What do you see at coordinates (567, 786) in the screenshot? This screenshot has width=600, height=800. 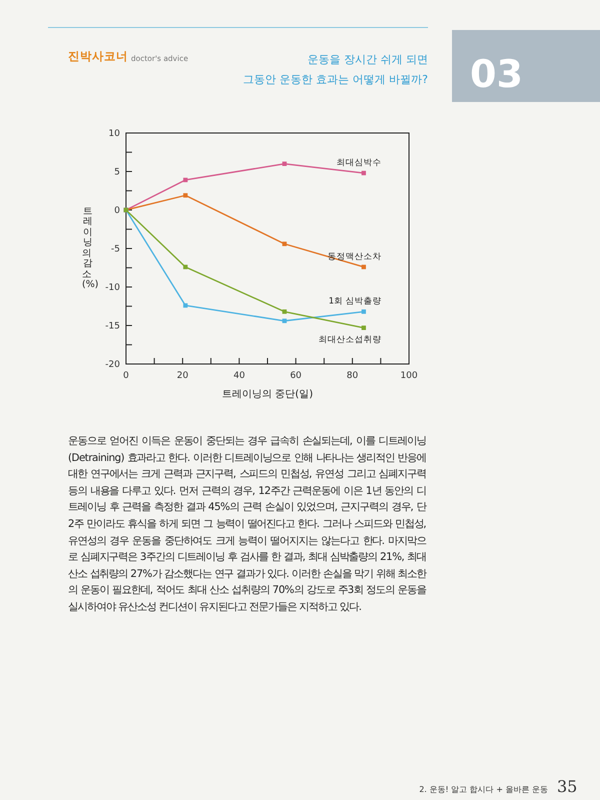 I see `text: 35` at bounding box center [567, 786].